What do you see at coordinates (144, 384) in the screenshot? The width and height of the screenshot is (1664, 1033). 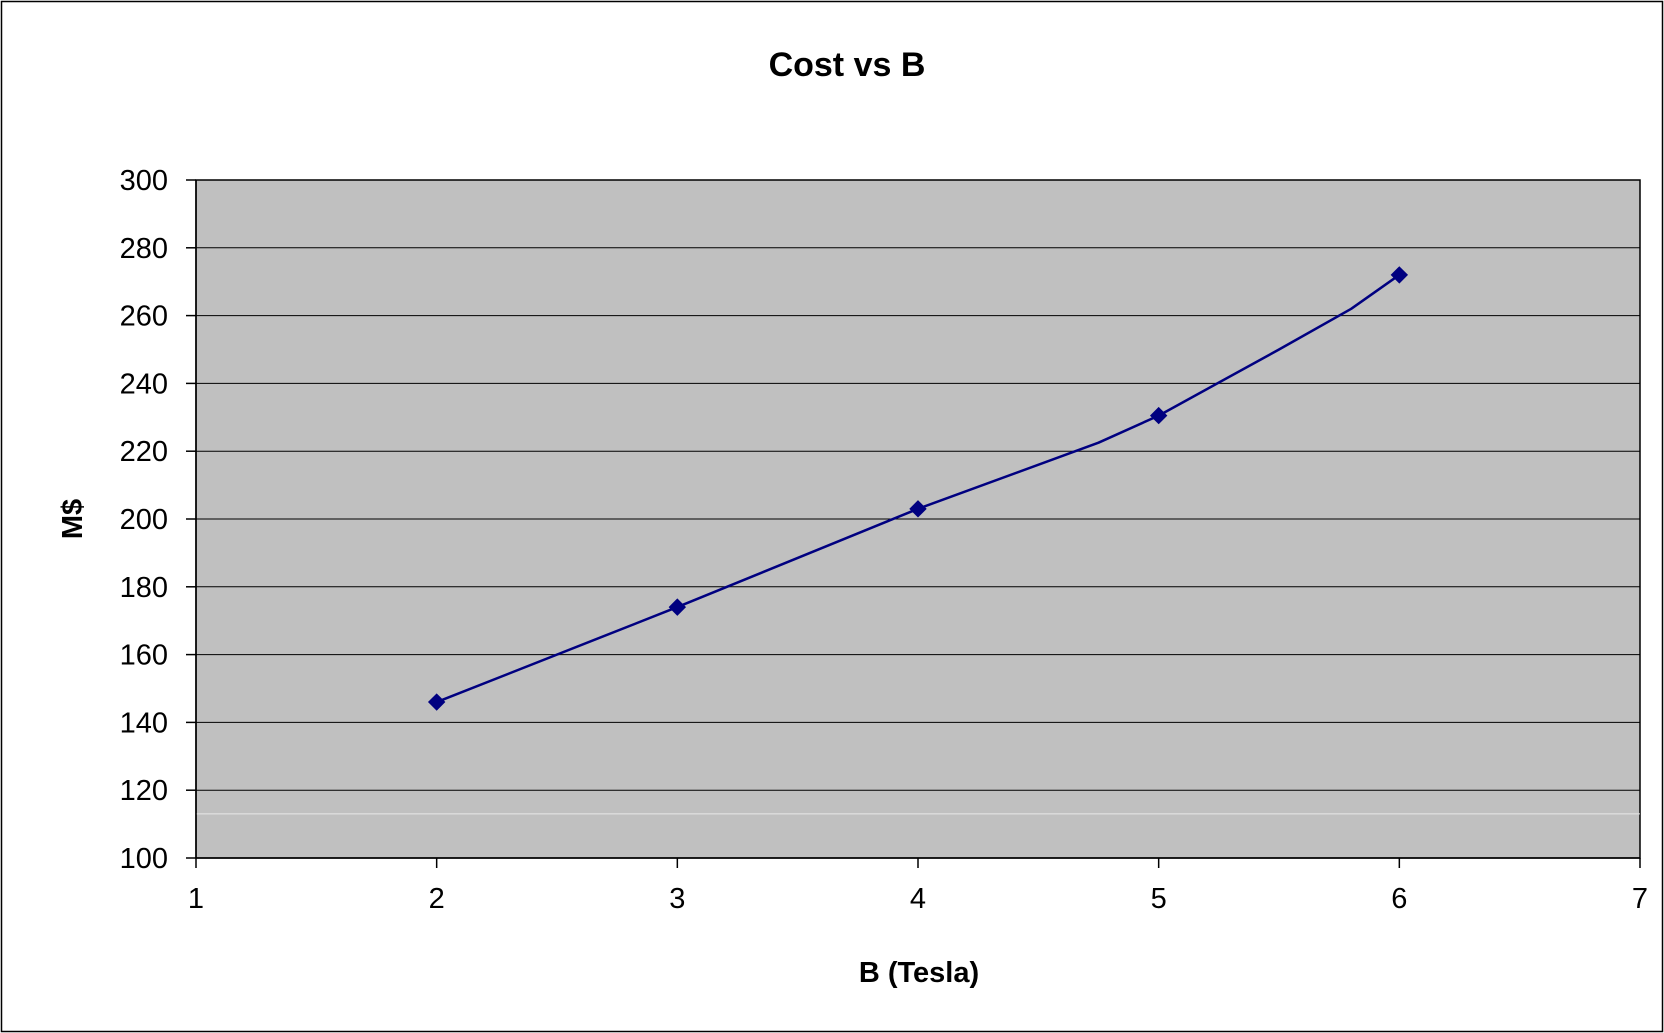 I see `y-tick-label: 240` at bounding box center [144, 384].